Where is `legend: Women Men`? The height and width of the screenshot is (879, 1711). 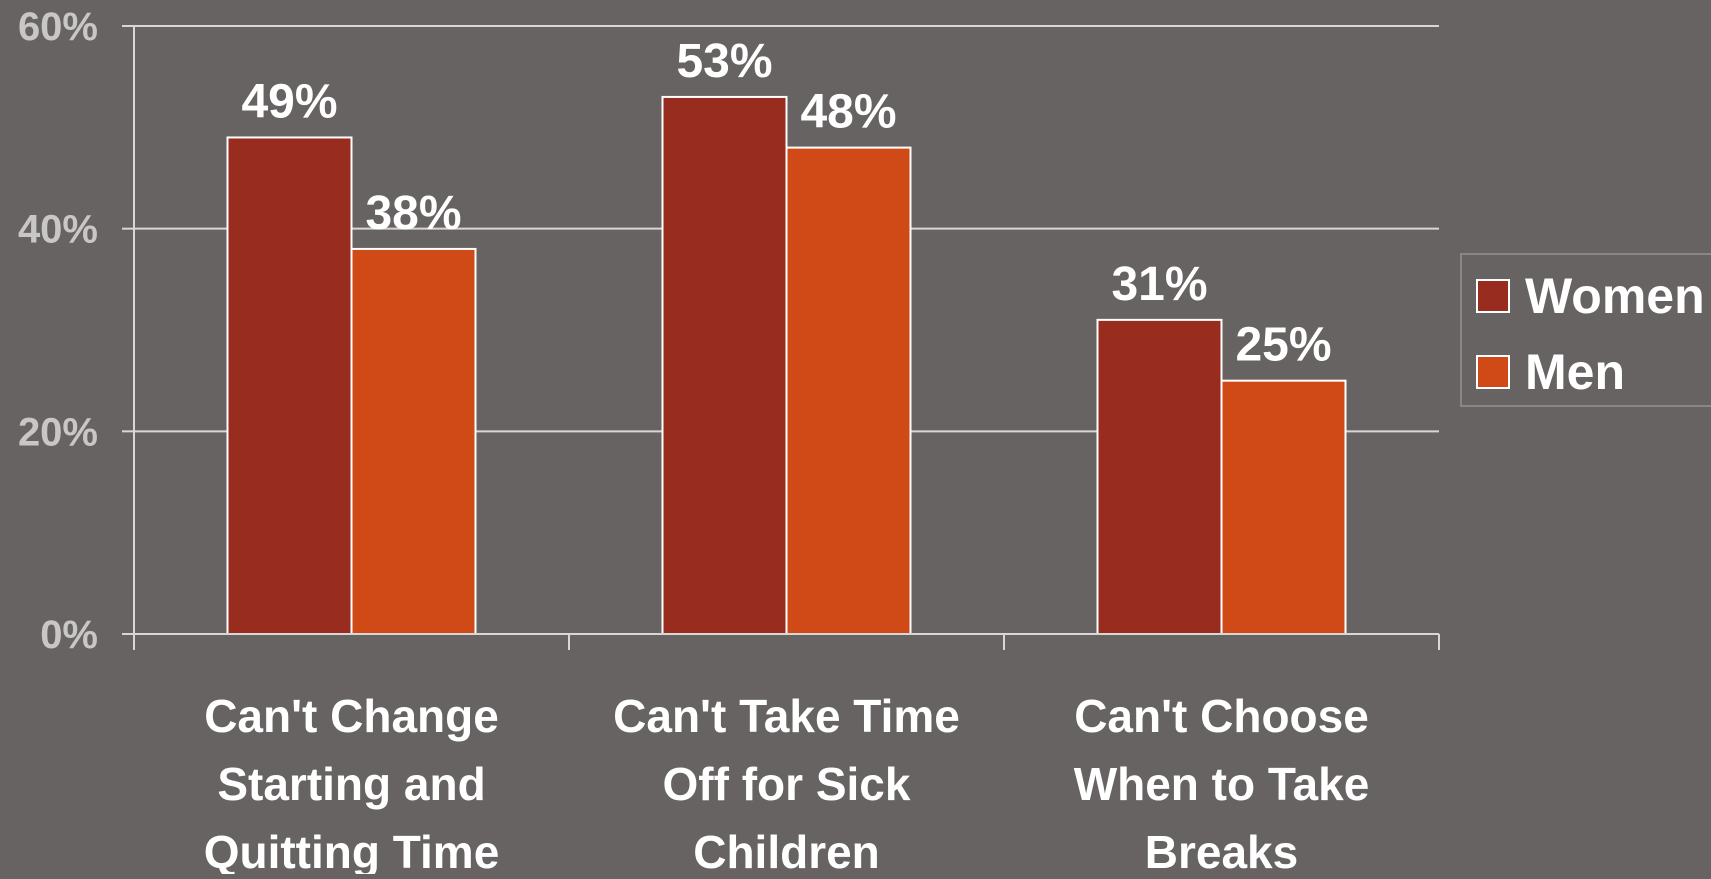 legend: Women Men is located at coordinates (1585, 330).